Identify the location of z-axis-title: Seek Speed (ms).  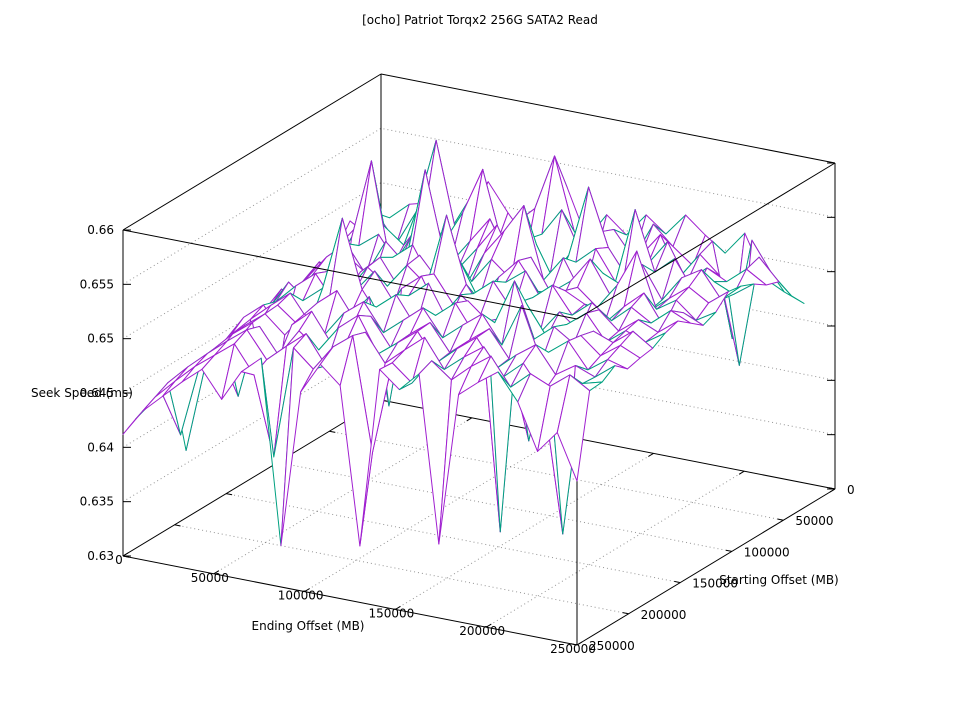
(82, 393).